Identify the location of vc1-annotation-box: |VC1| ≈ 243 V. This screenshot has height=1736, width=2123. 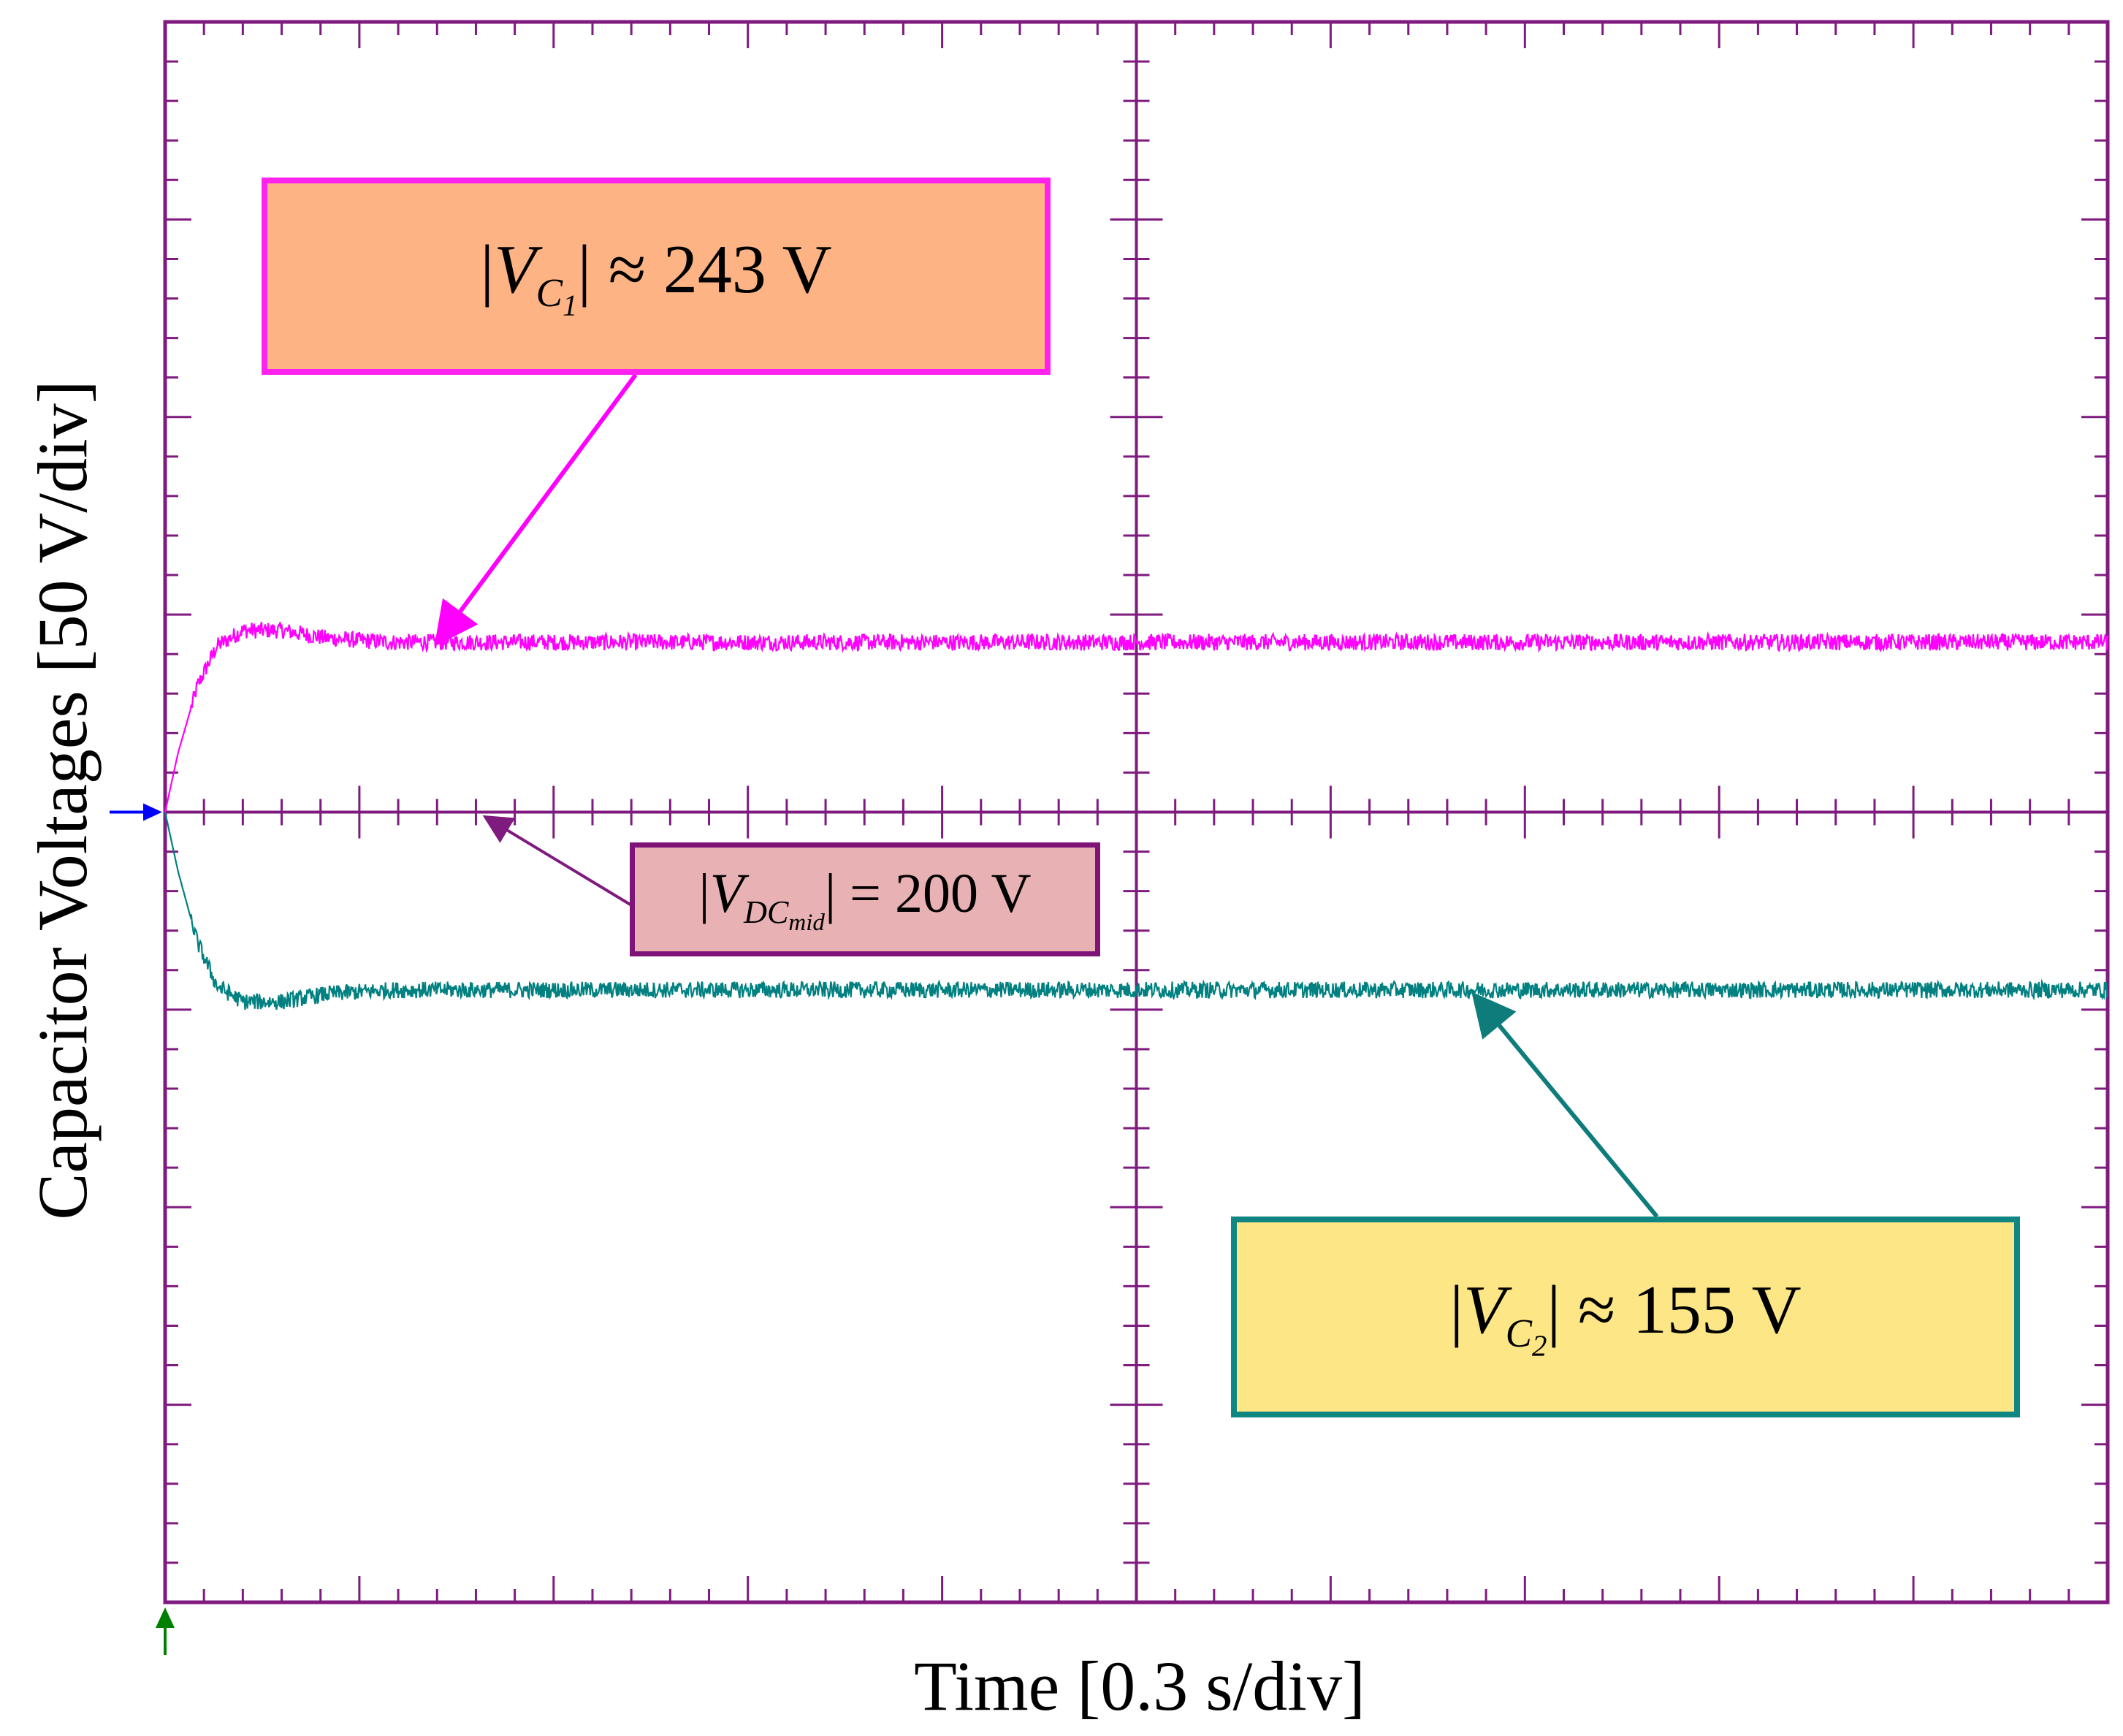
(656, 276).